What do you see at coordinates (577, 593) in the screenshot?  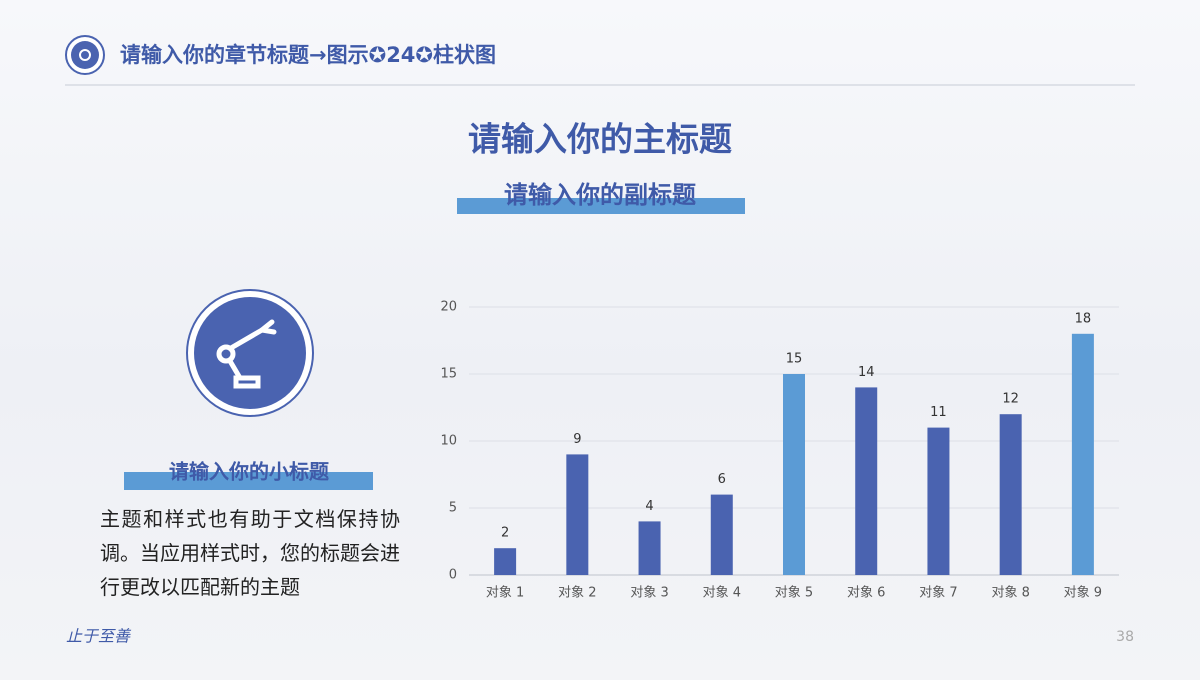 I see `x-tick-label: 对象 2` at bounding box center [577, 593].